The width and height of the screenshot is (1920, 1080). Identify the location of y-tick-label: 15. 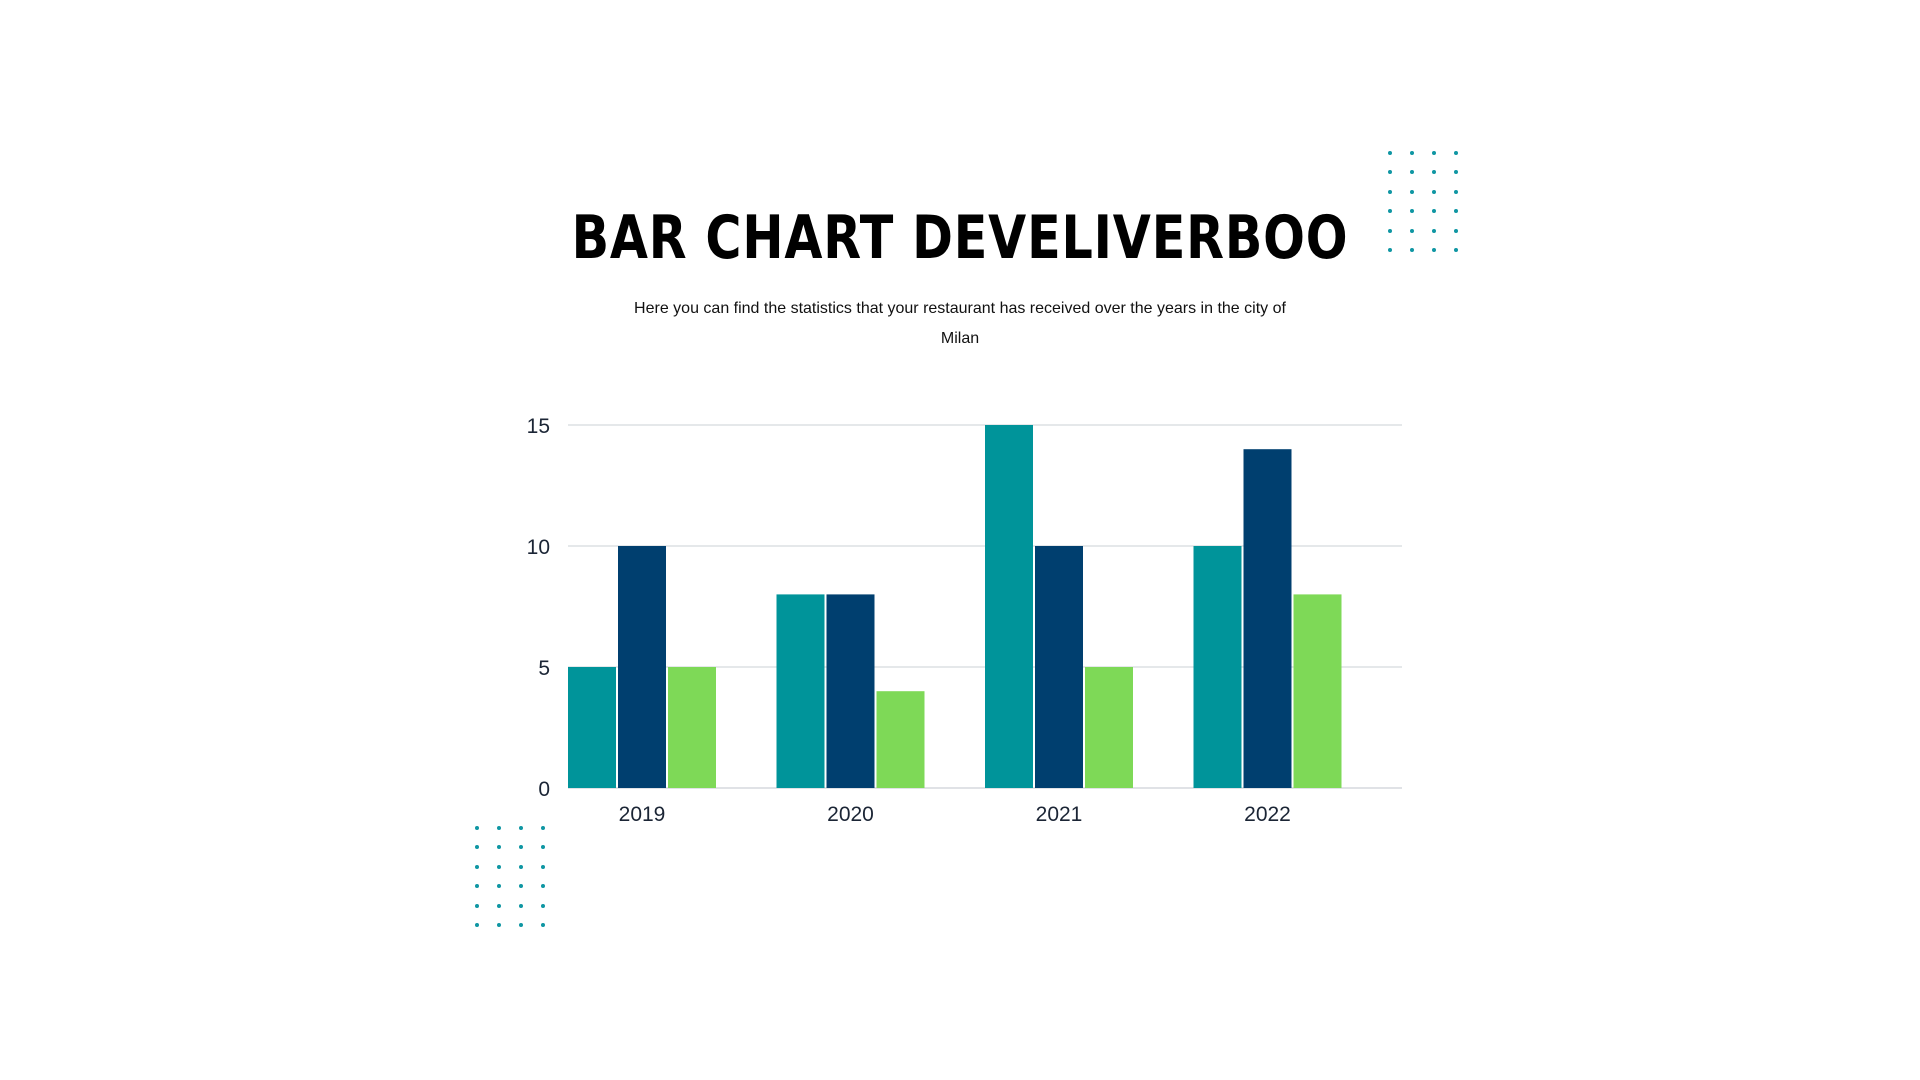
(538, 426).